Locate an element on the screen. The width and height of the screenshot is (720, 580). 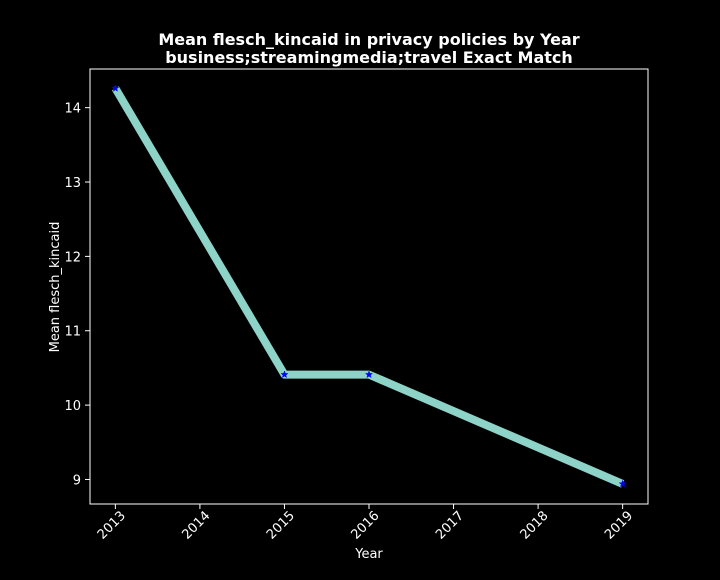
y-tick-label: 14 is located at coordinates (72, 109).